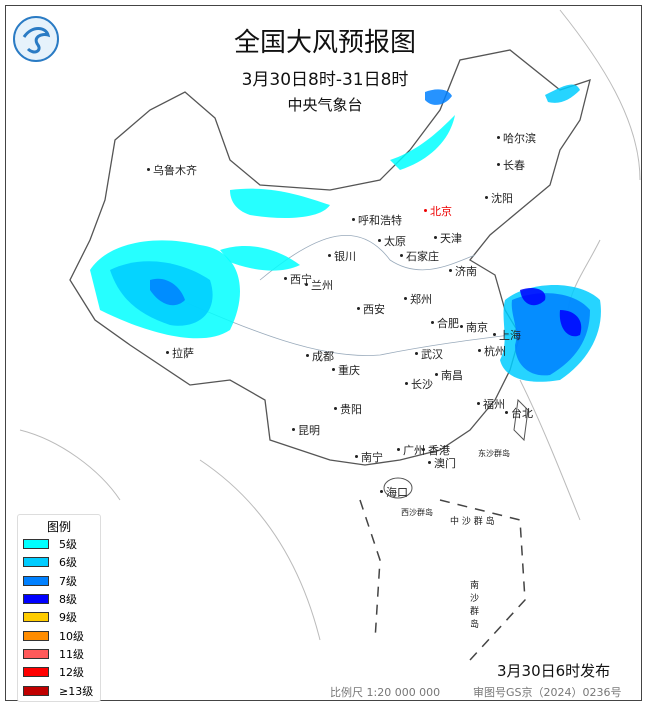 This screenshot has height=713, width=650. Describe the element at coordinates (345, 327) in the screenshot. I see `yangtze-river` at that location.